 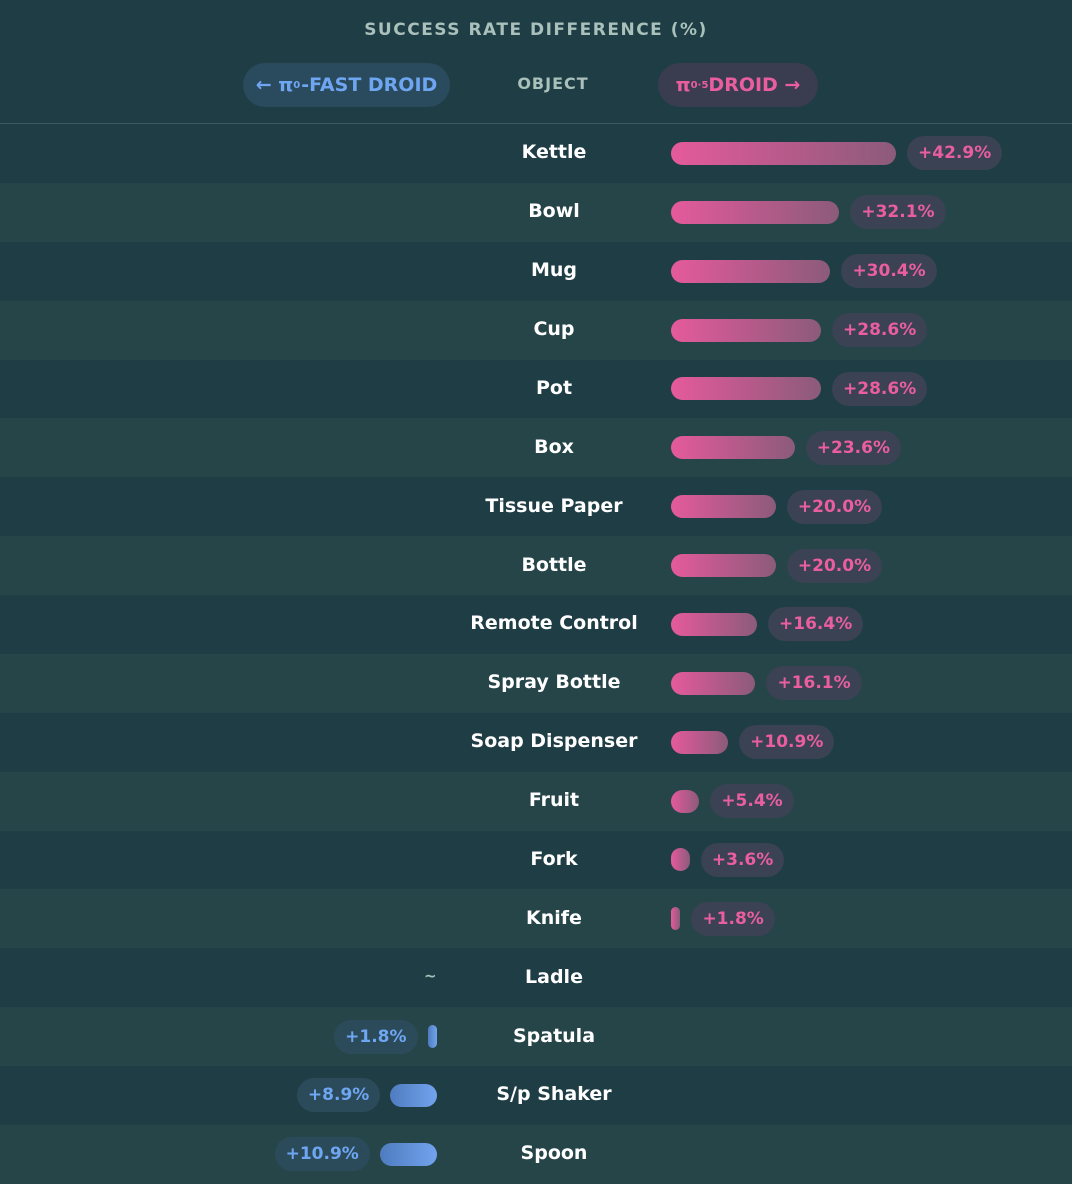 I want to click on legend-right-subscript: 0, so click(x=694, y=85).